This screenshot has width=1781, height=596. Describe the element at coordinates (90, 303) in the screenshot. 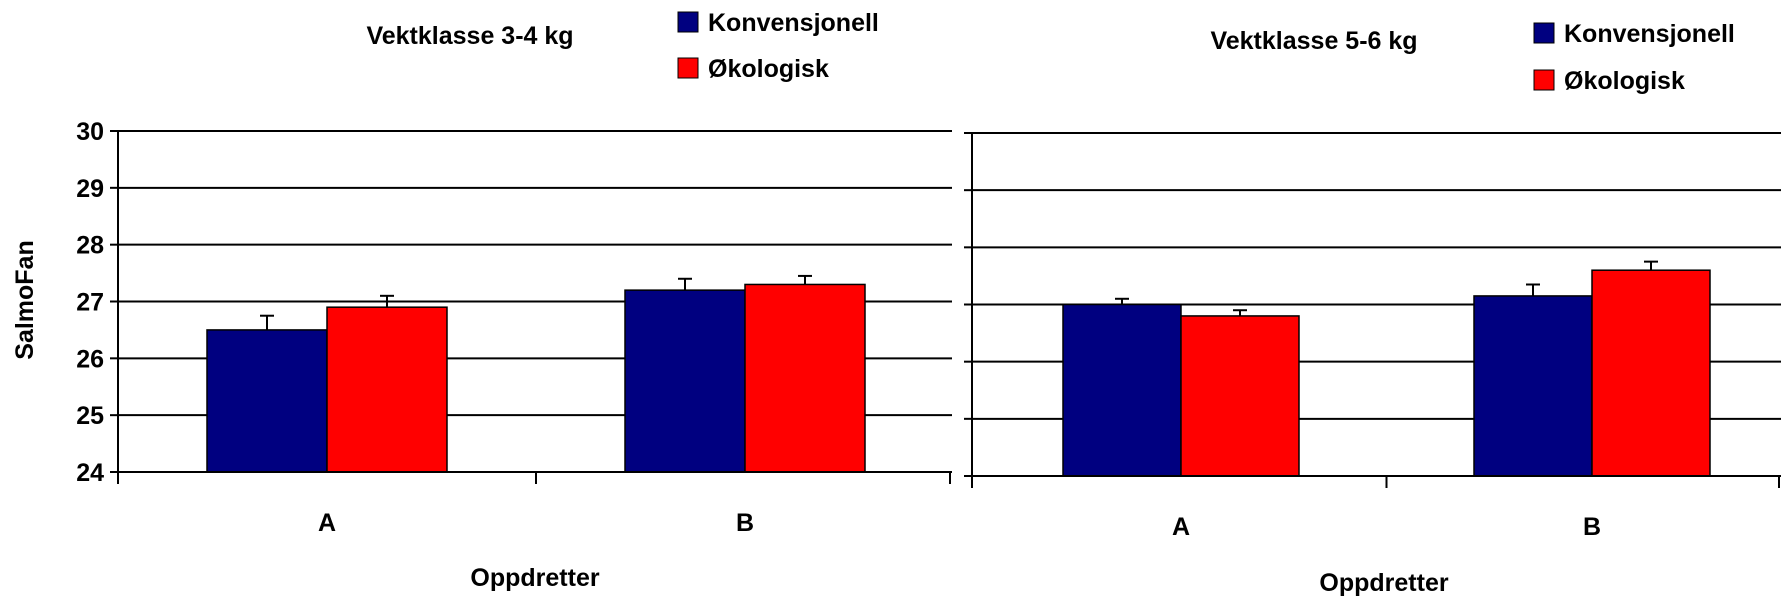

I see `y-tick-label: 27` at that location.